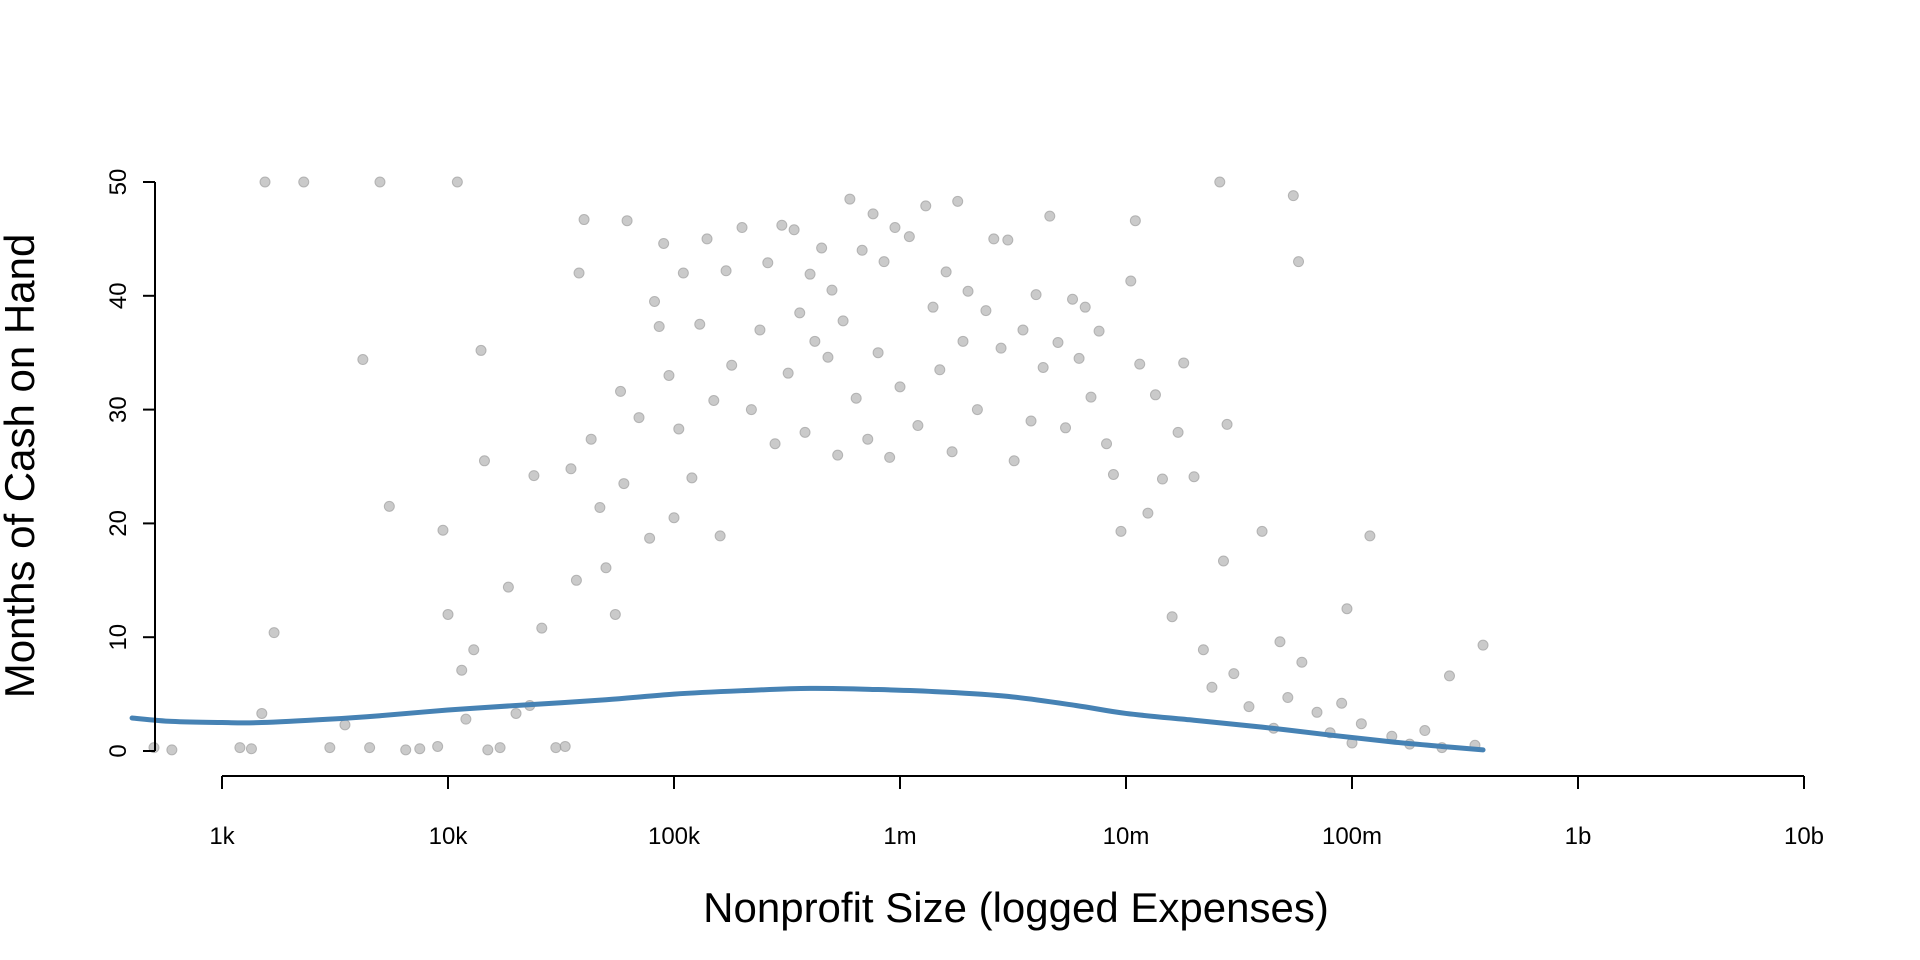 The image size is (1920, 960). I want to click on smooth-trend-line, so click(807, 719).